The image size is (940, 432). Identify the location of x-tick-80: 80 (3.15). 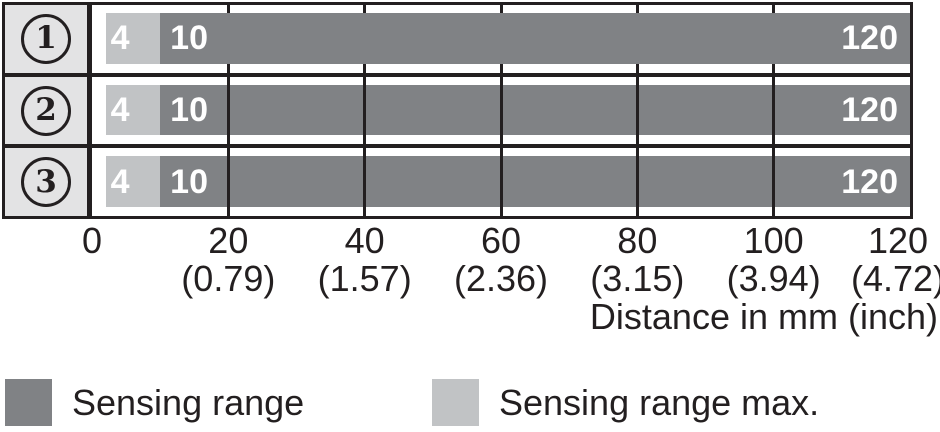
(637, 260).